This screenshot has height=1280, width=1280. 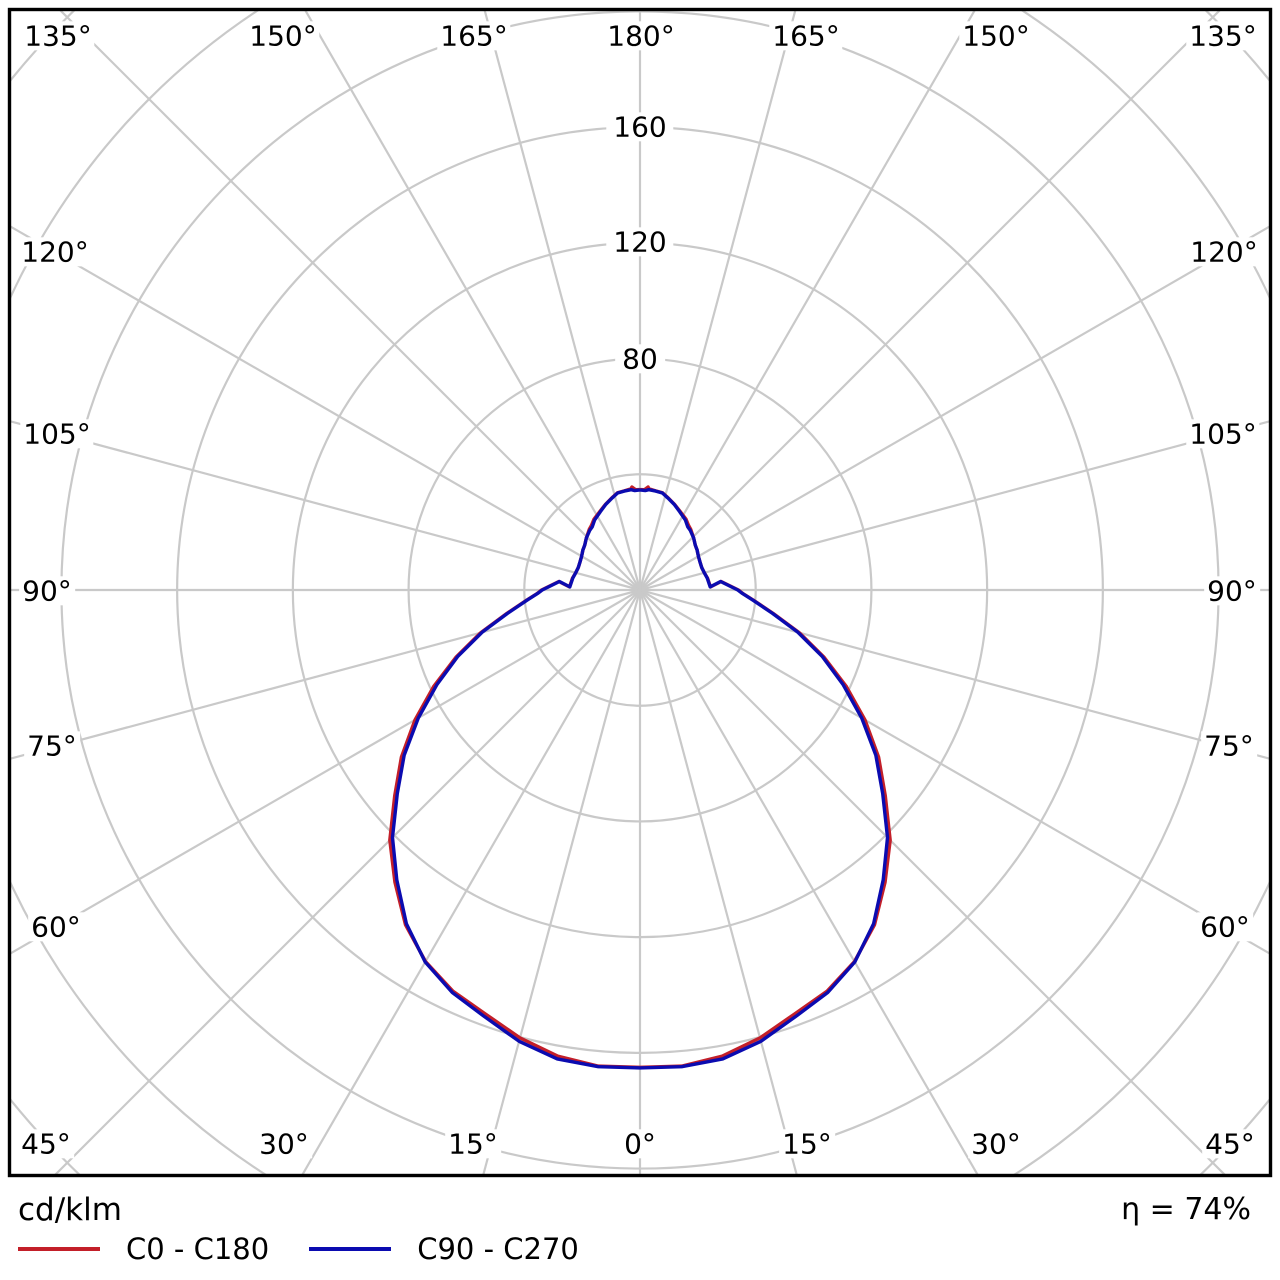 What do you see at coordinates (640, 1144) in the screenshot?
I see `angle-tick-label: 0°` at bounding box center [640, 1144].